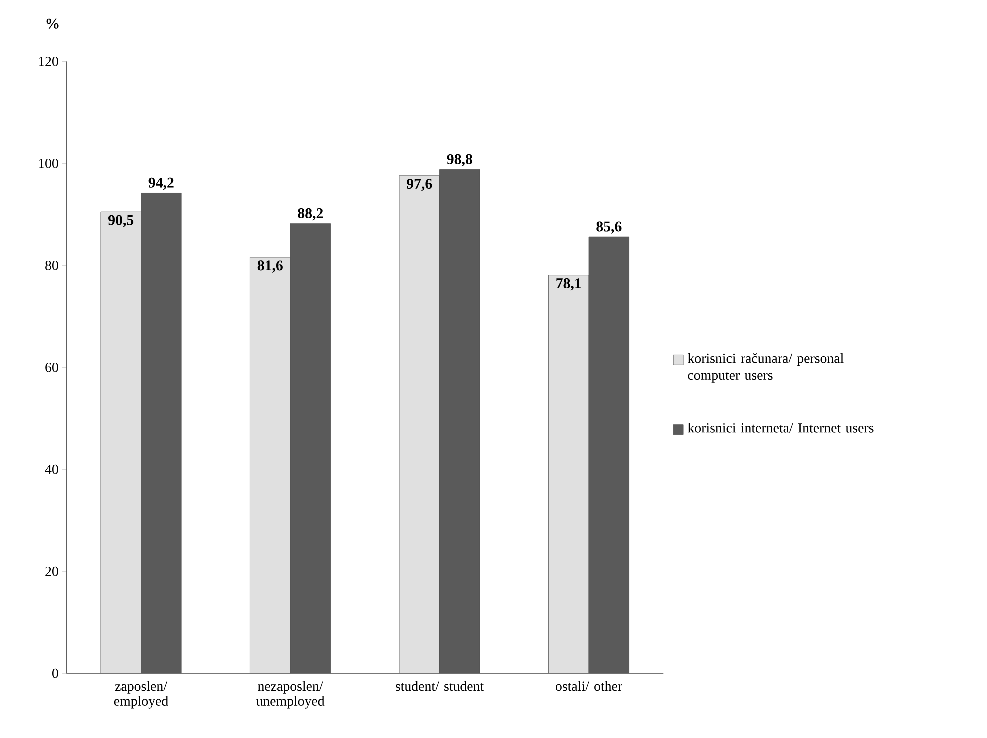  I want to click on y-tick-label: 40, so click(51, 469).